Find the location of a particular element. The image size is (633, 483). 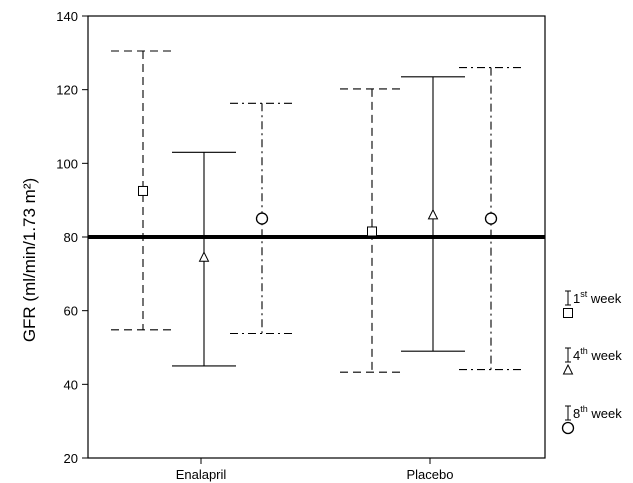

legend-marker-circle is located at coordinates (568, 428).